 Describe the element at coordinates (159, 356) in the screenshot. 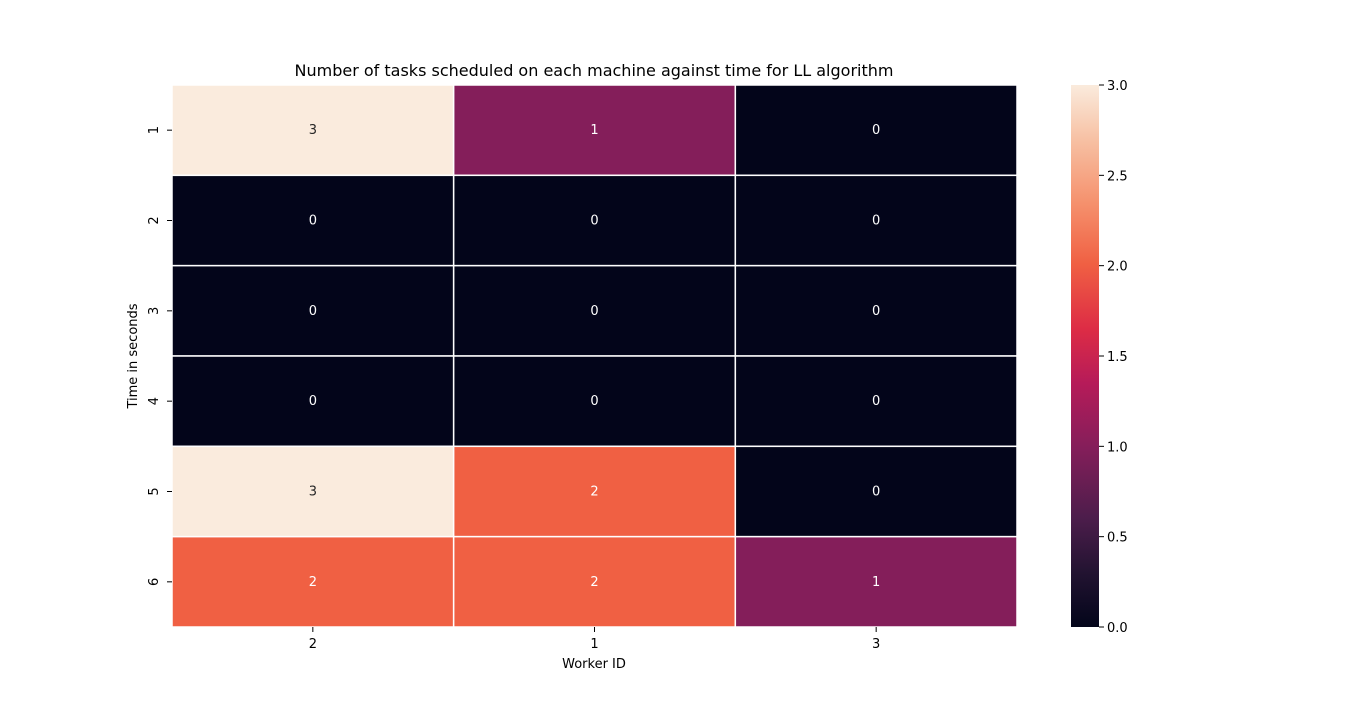

I see `y-axis-ticks: 1 2 3 4 5 6` at that location.